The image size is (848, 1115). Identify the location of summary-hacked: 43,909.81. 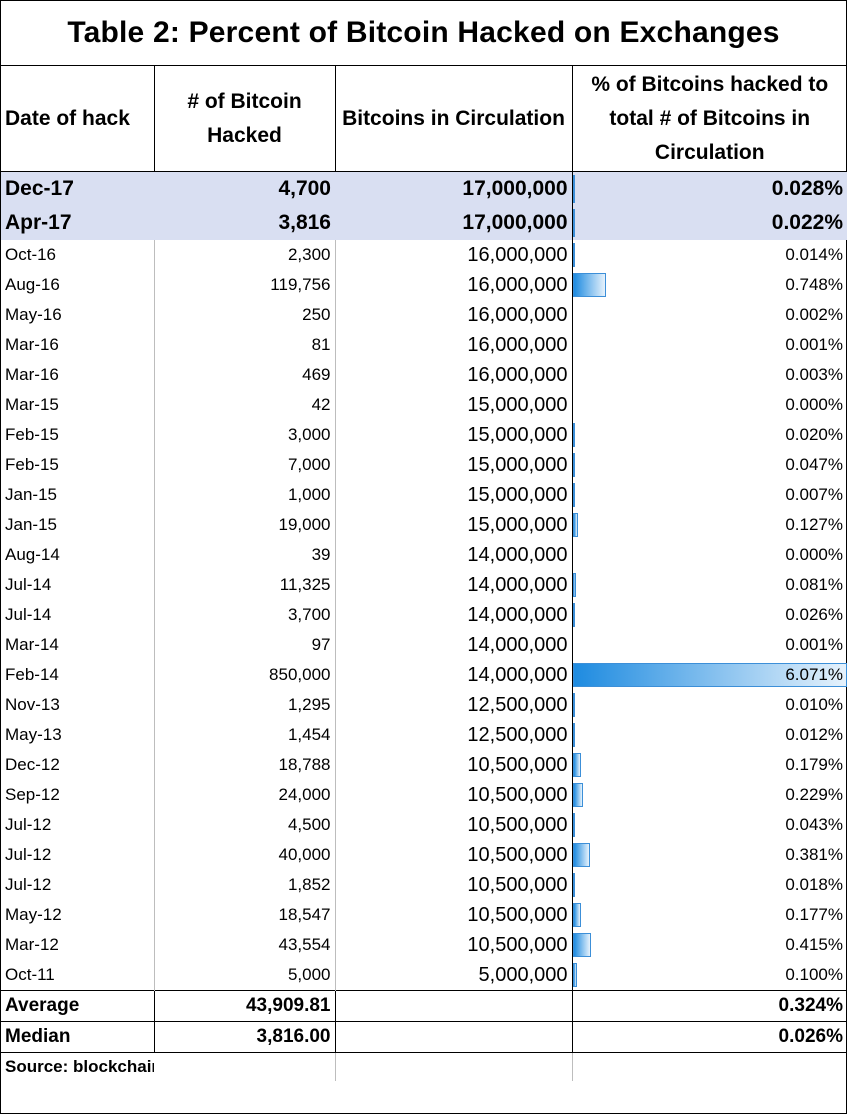
(245, 1006).